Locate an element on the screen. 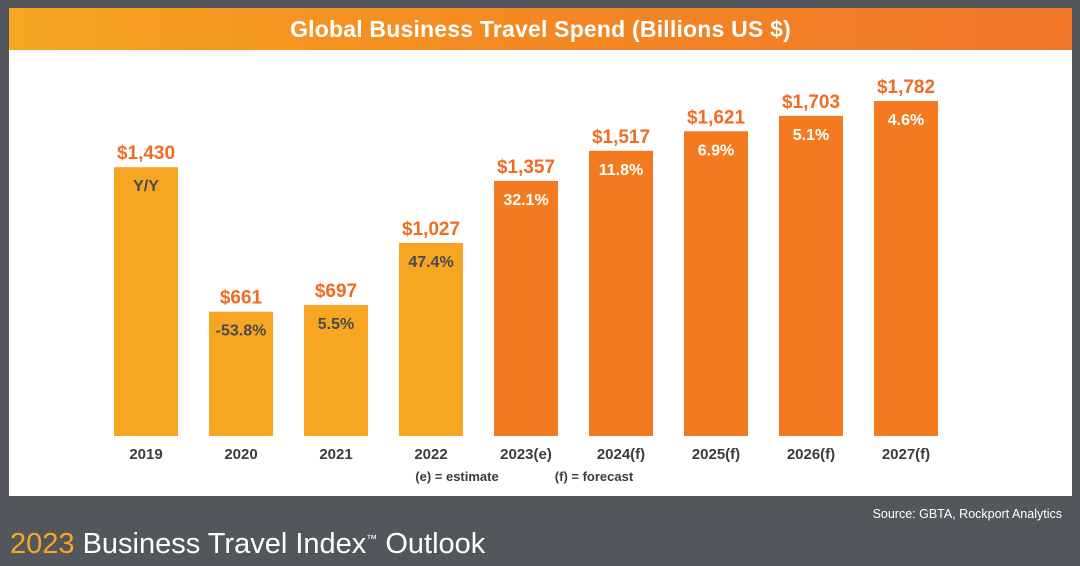  value-label: $1,517 is located at coordinates (621, 137).